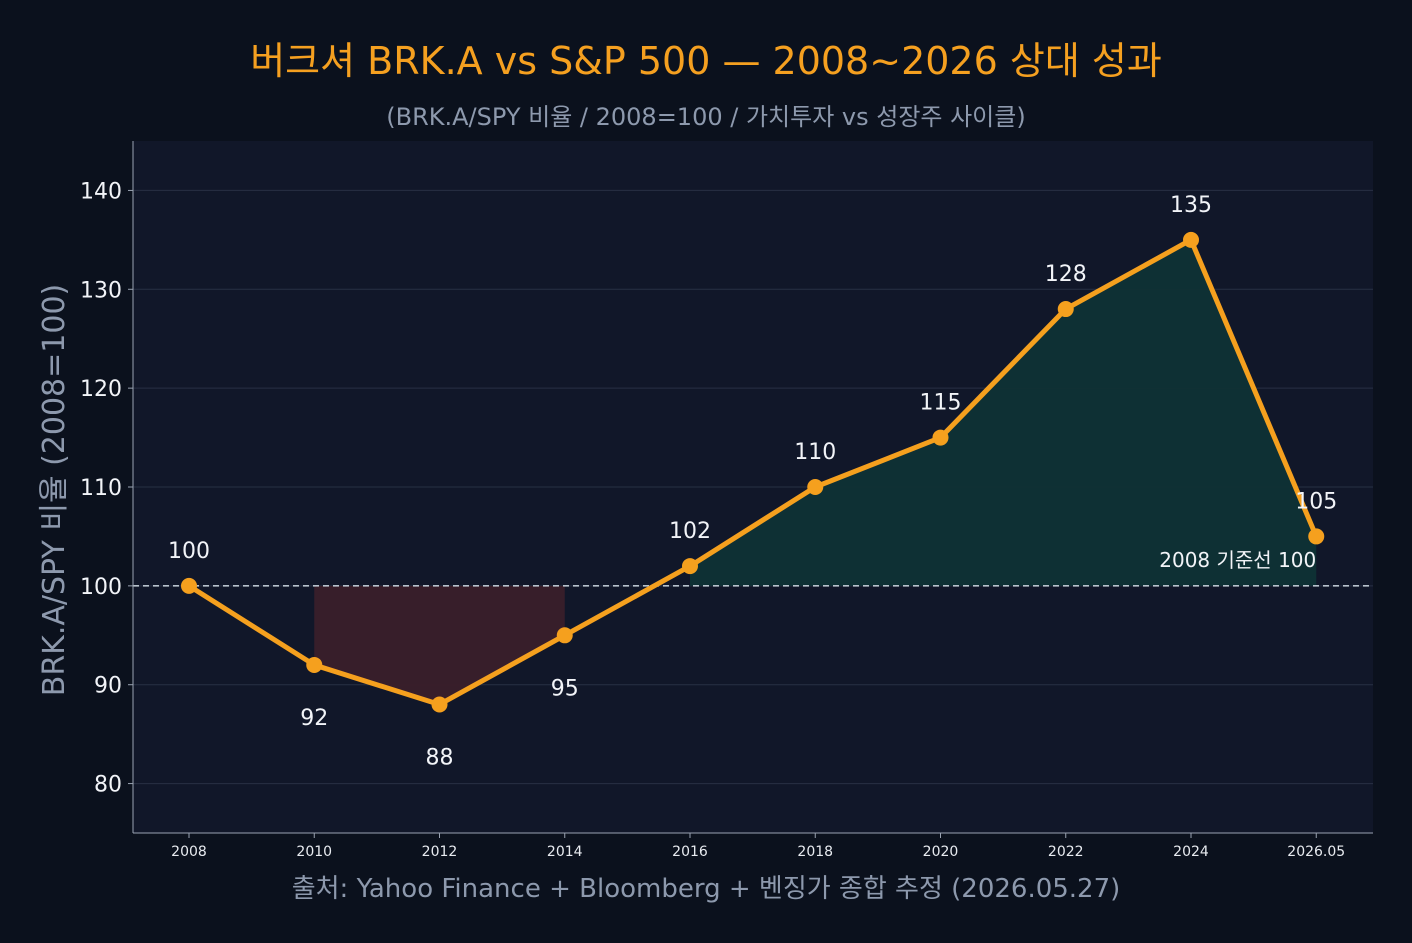 The width and height of the screenshot is (1412, 943). I want to click on y-tick-label: 80, so click(108, 785).